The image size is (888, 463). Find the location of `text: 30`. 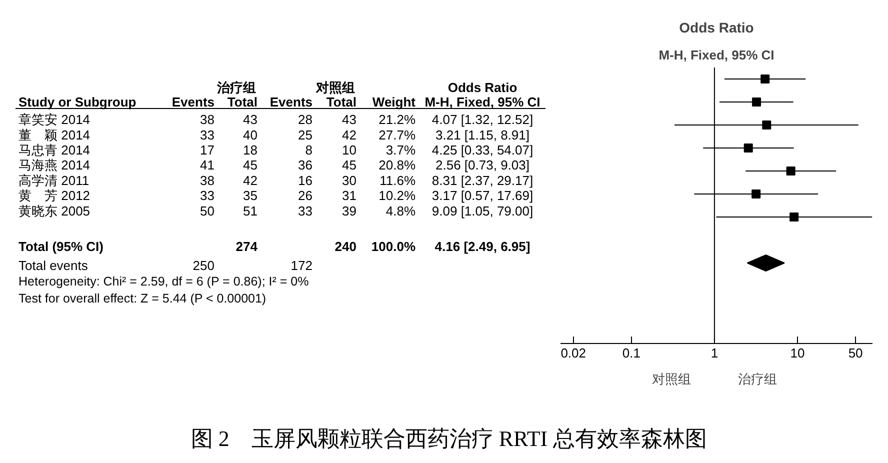

text: 30 is located at coordinates (349, 180).